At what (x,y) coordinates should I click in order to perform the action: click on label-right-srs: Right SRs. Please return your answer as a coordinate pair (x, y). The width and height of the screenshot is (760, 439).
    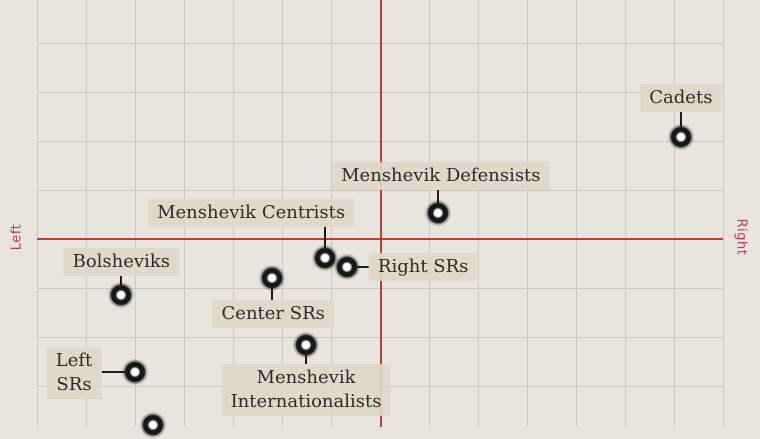
    Looking at the image, I should click on (423, 266).